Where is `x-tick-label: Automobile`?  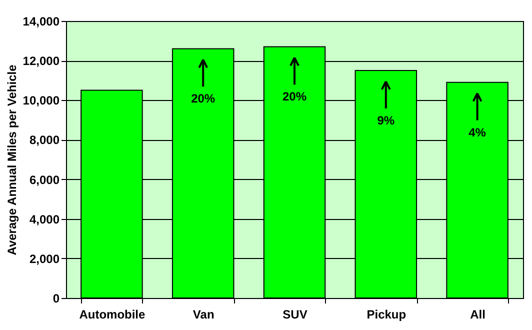
x-tick-label: Automobile is located at coordinates (112, 315).